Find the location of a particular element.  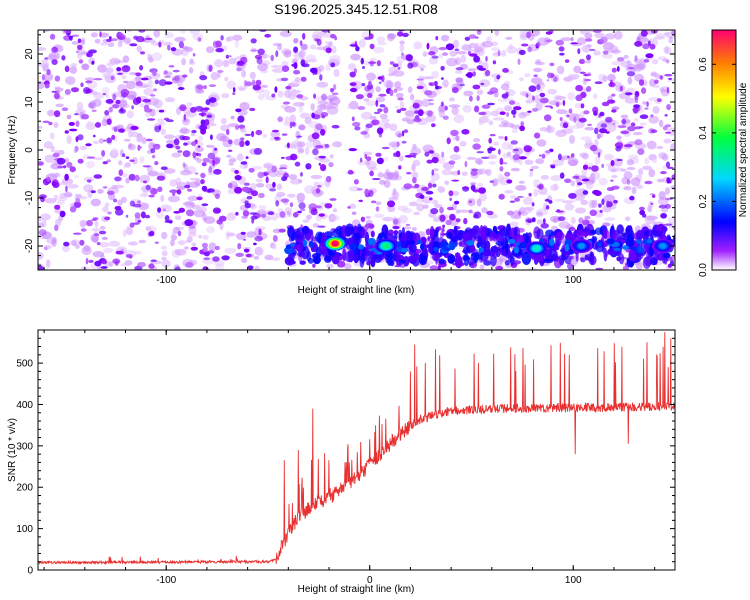

colorbar-tick-label: 0.6 is located at coordinates (703, 64).